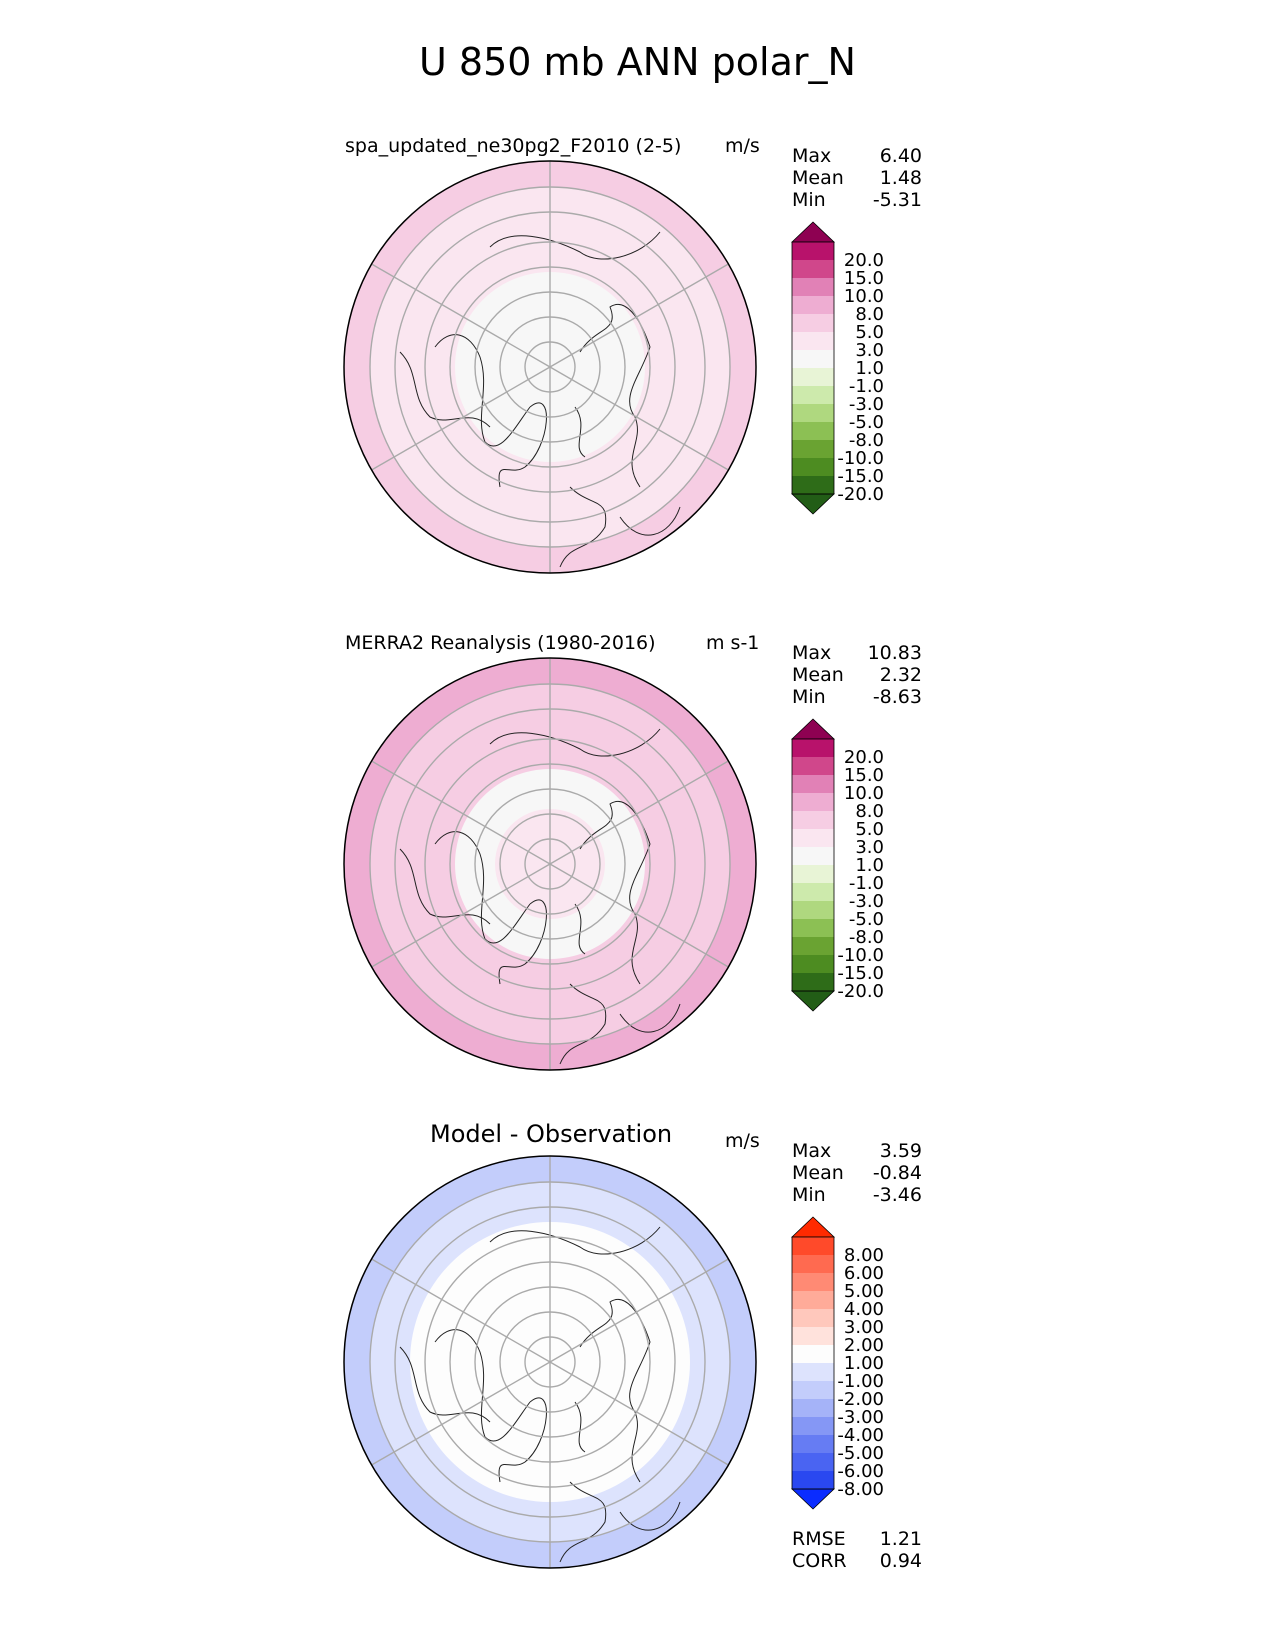 The image size is (1275, 1650). I want to click on colorbar-tick-label: 8.00, so click(864, 1255).